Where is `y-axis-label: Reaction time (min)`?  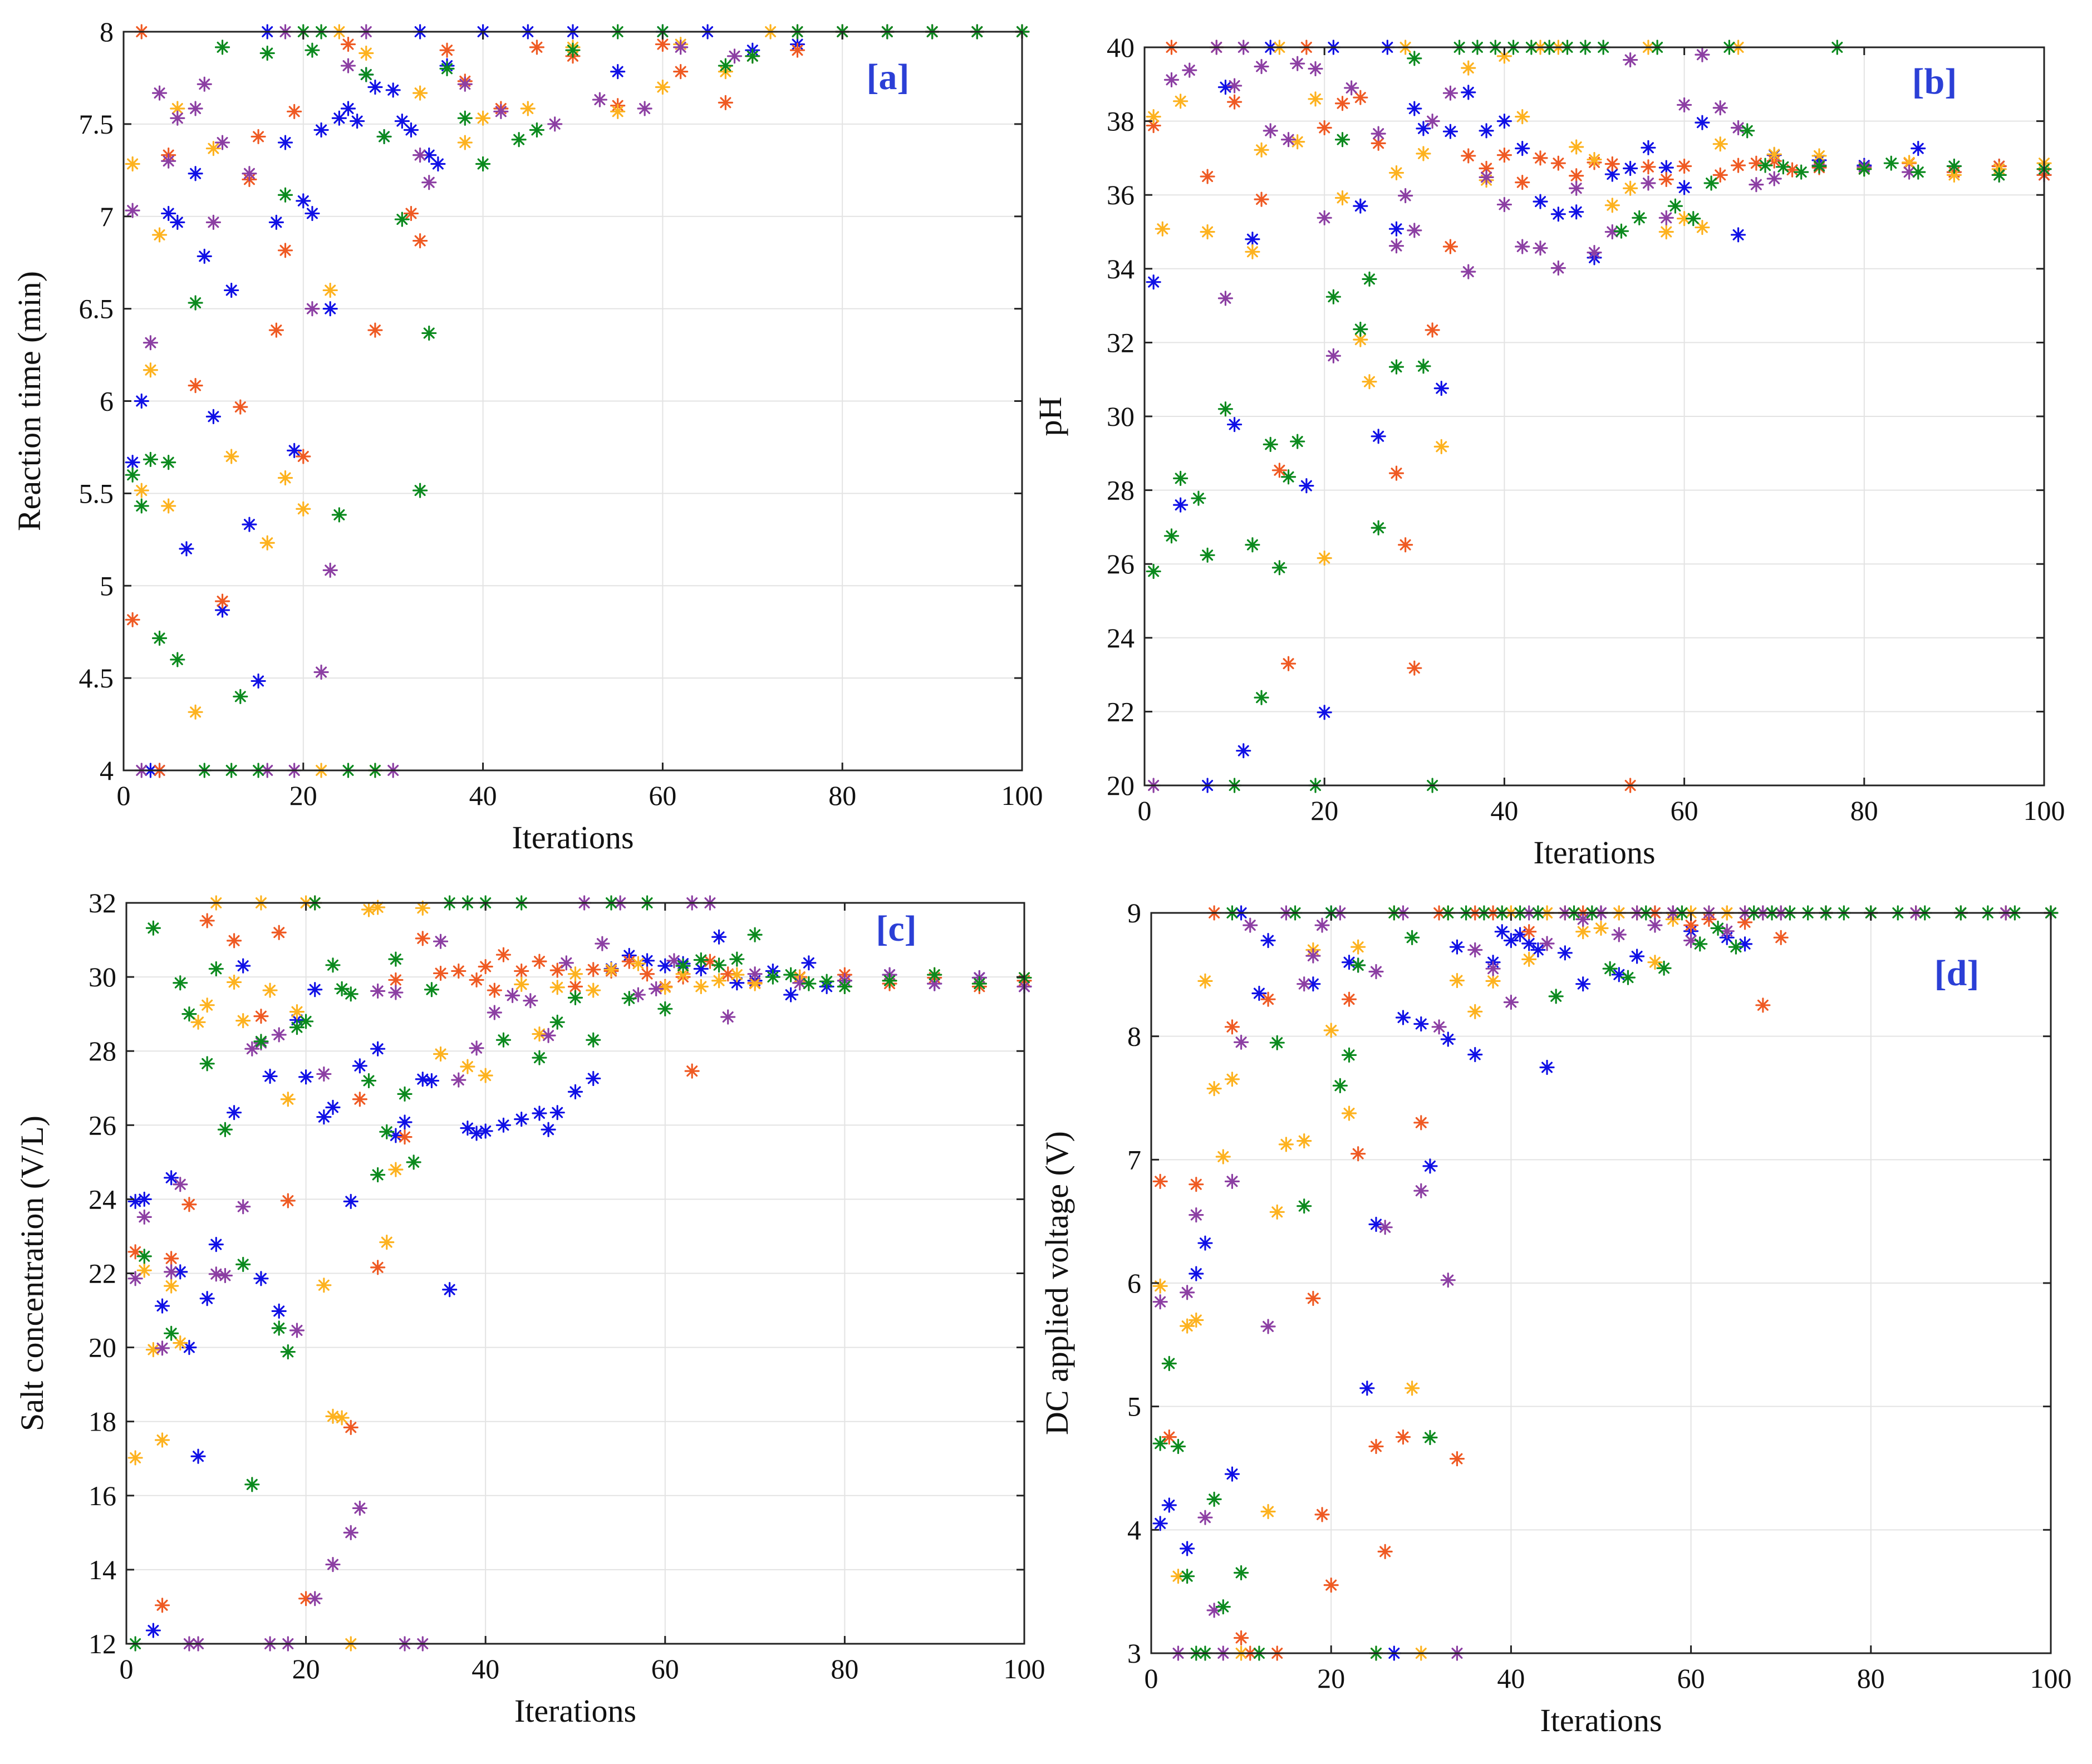
y-axis-label: Reaction time (min) is located at coordinates (29, 401).